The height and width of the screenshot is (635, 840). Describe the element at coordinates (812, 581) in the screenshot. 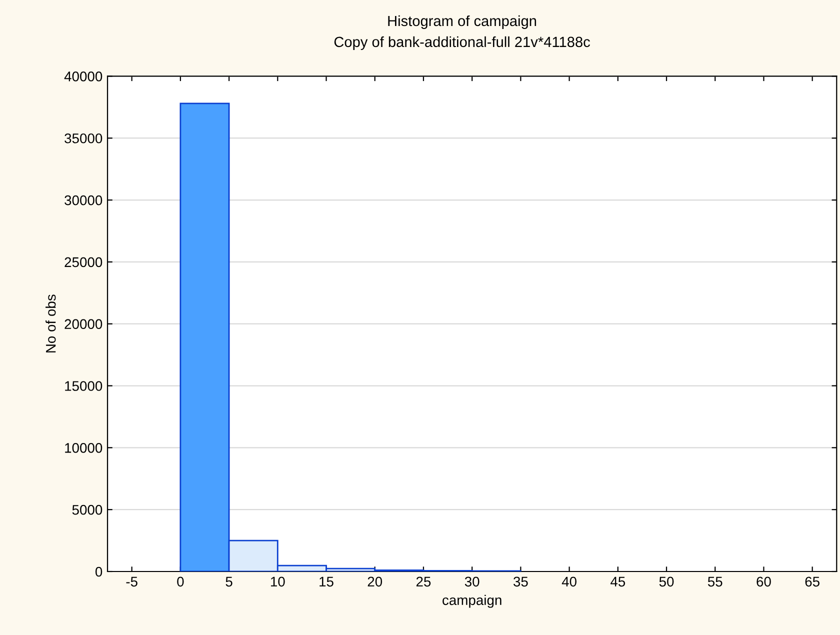

I see `x-tick-label: 65` at that location.